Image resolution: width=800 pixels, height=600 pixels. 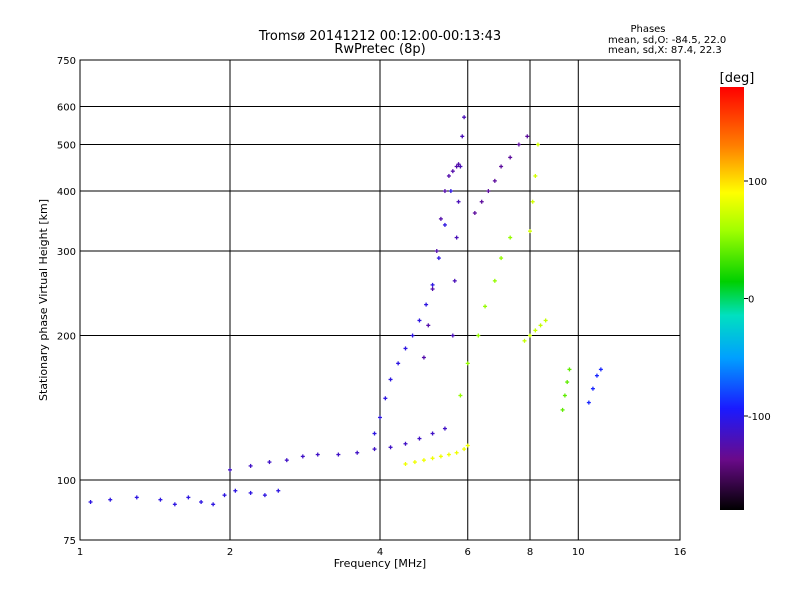 I want to click on y-tick-label: 100, so click(x=66, y=481).